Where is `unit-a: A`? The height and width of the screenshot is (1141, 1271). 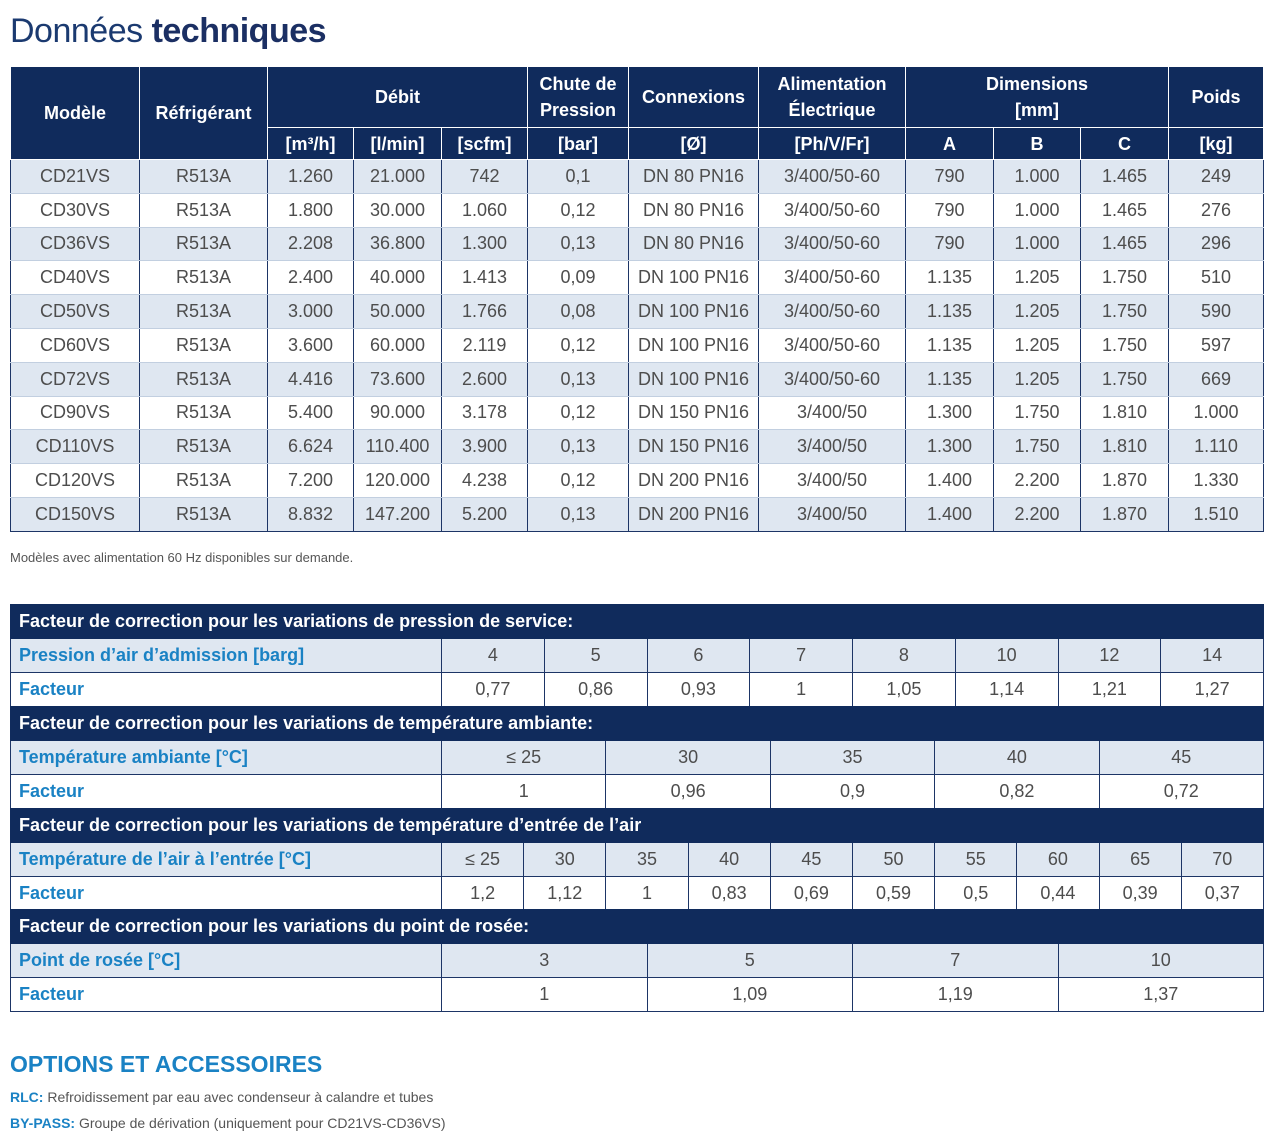 unit-a: A is located at coordinates (950, 143).